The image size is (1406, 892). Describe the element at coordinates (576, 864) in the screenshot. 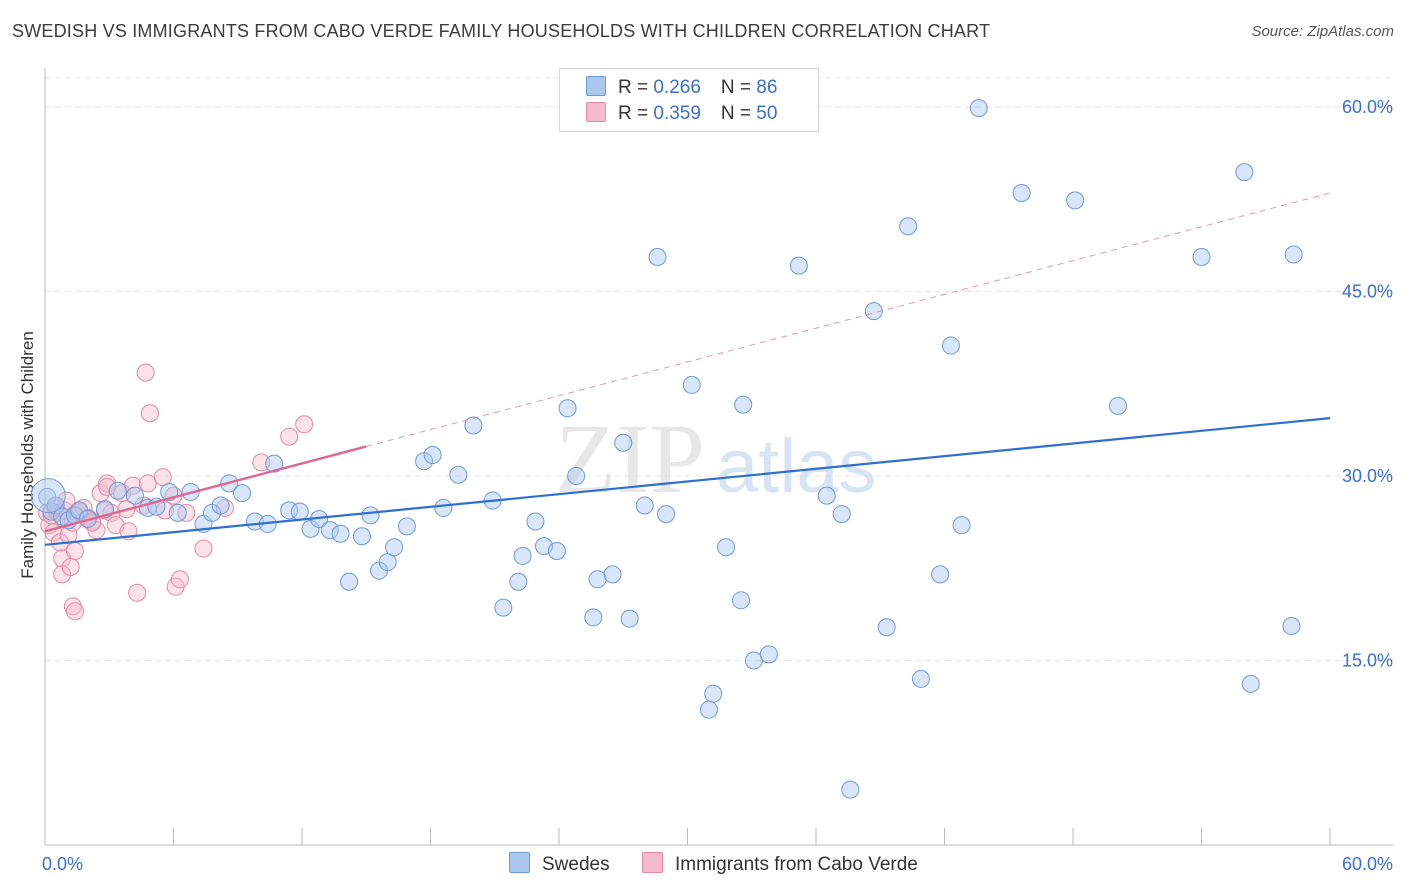

I see `legend-label-swedes: Swedes` at that location.